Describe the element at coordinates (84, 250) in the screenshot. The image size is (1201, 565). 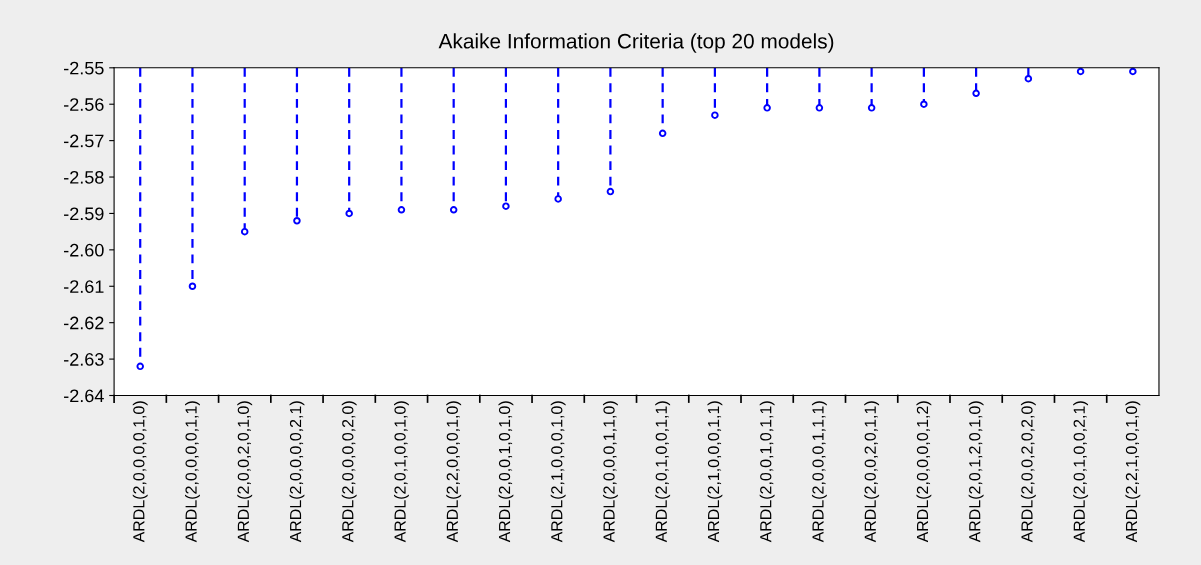
I see `y-tick-label: -2.60` at that location.